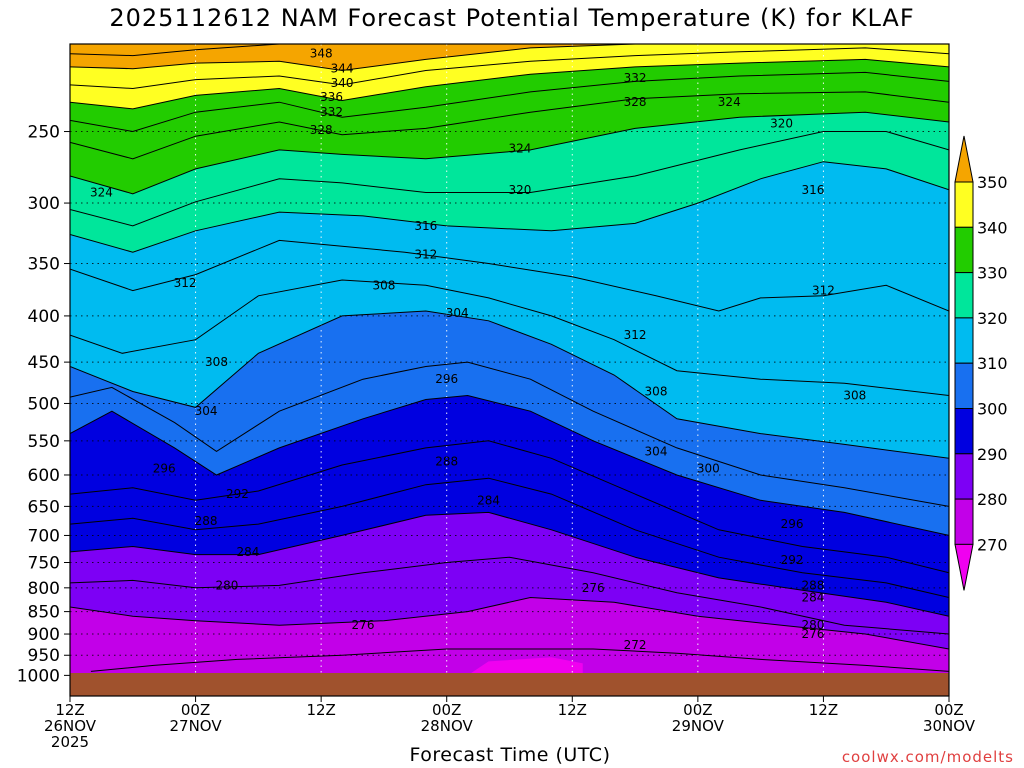 The height and width of the screenshot is (768, 1024). I want to click on contour-label: 296, so click(164, 468).